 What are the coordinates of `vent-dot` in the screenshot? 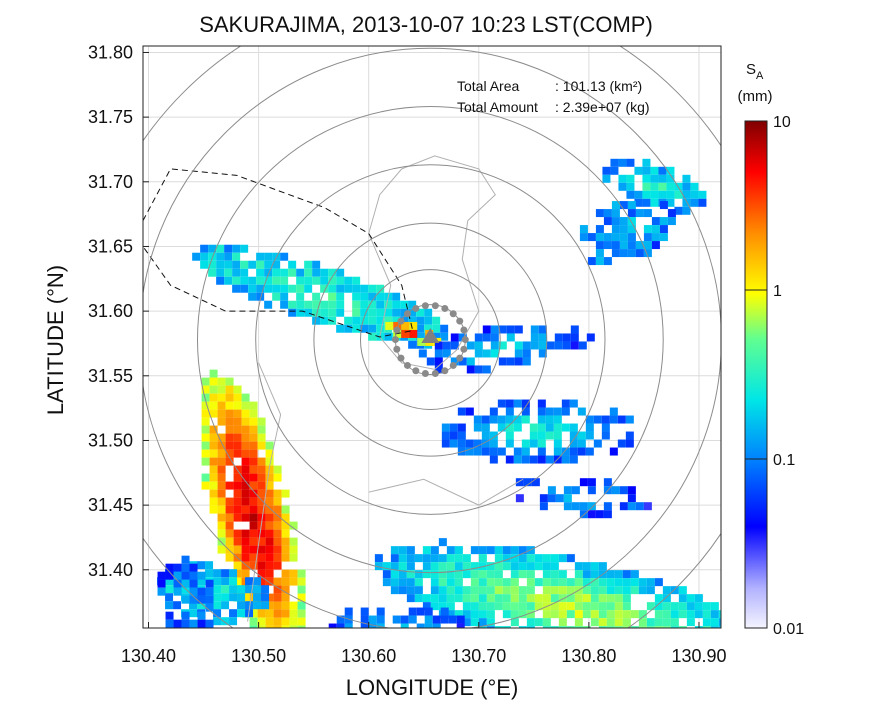 It's located at (453, 314).